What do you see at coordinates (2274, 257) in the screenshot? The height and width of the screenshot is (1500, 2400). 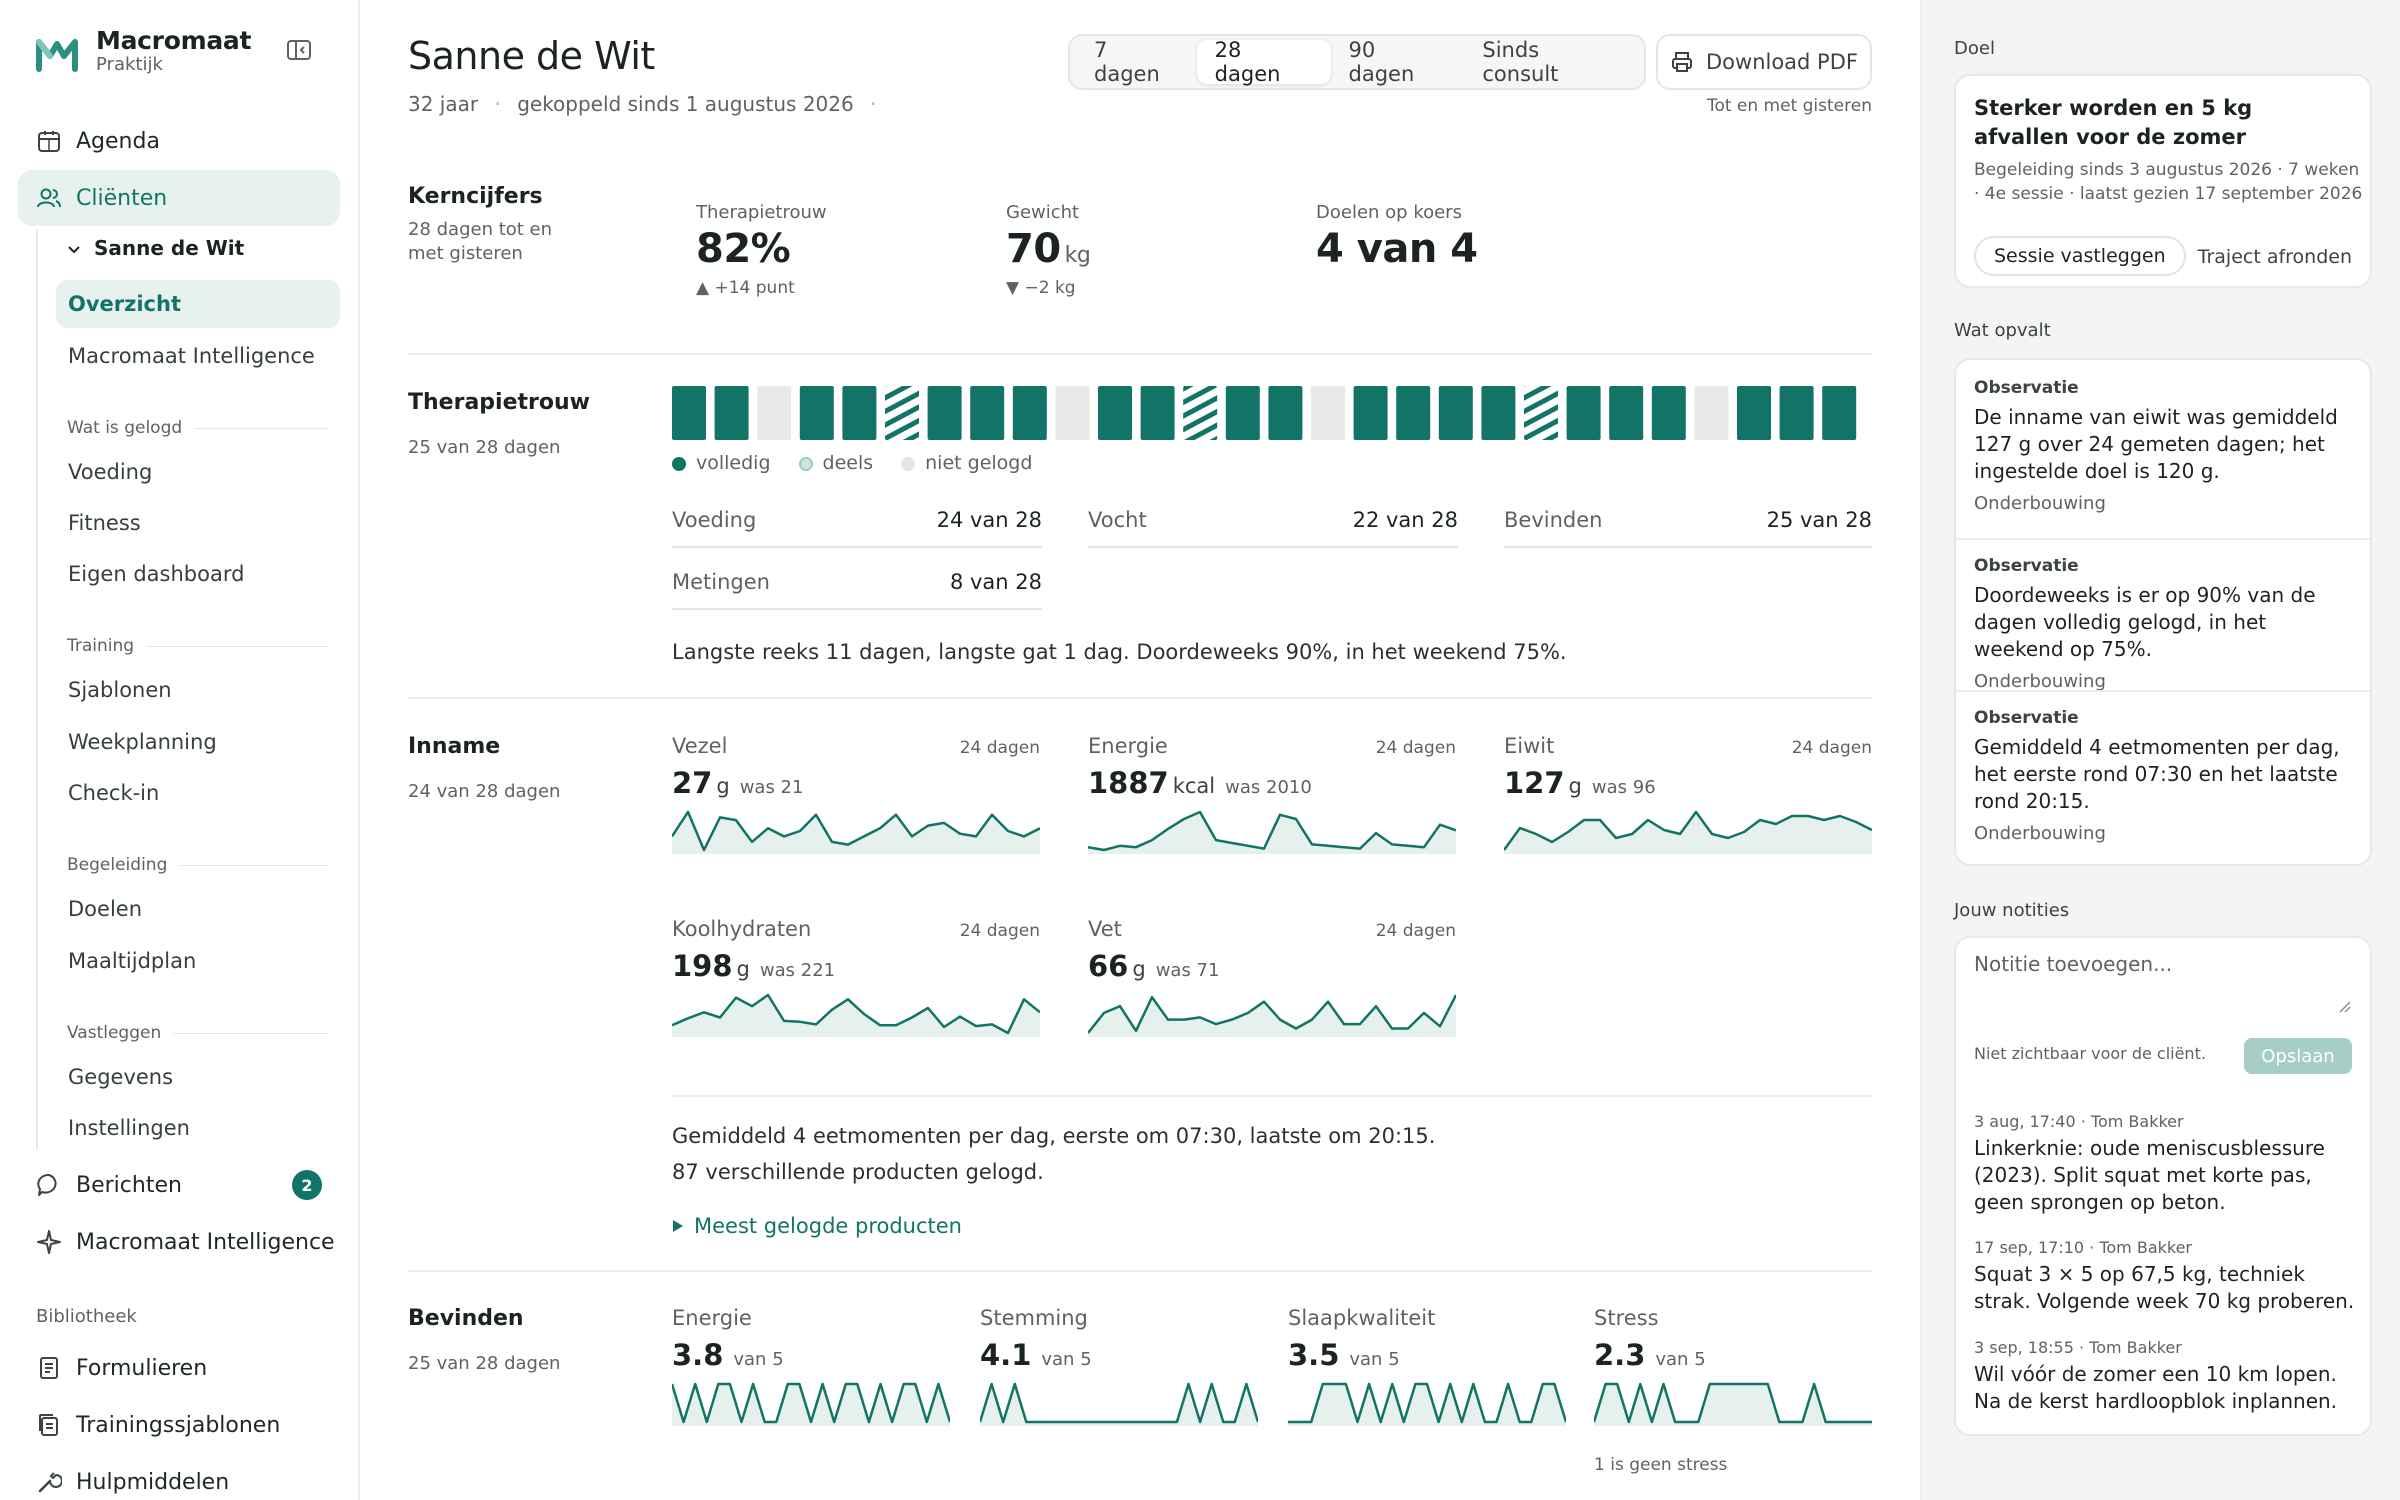 I see `traject-afronden-link: Traject afronden` at bounding box center [2274, 257].